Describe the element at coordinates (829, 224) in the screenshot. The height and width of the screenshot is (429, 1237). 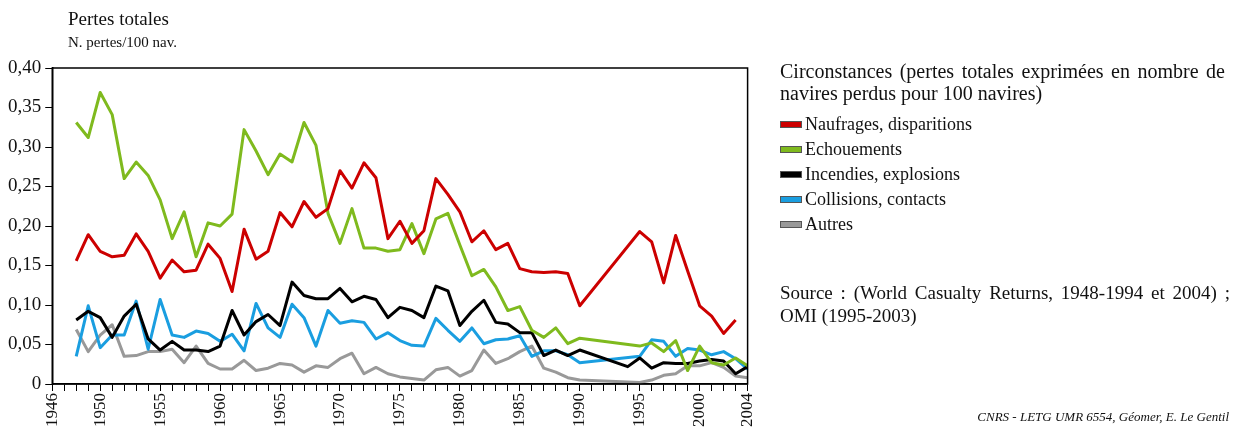
I see `legend-label: Autres` at that location.